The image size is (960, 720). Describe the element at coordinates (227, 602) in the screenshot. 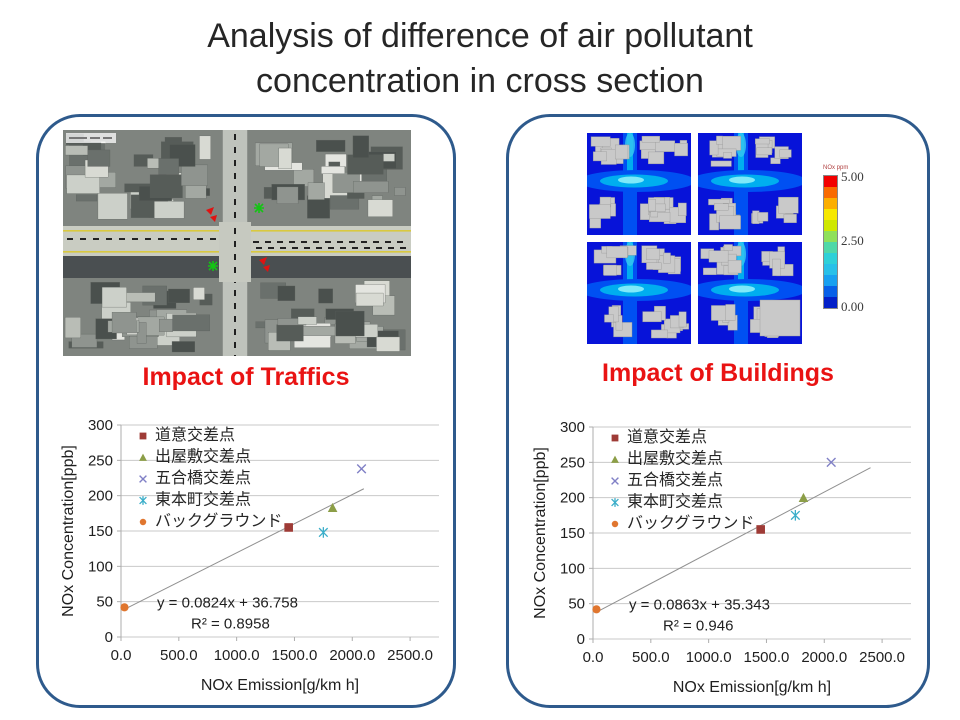

I see `svg-text: y = 0.0824x + 36.758` at that location.